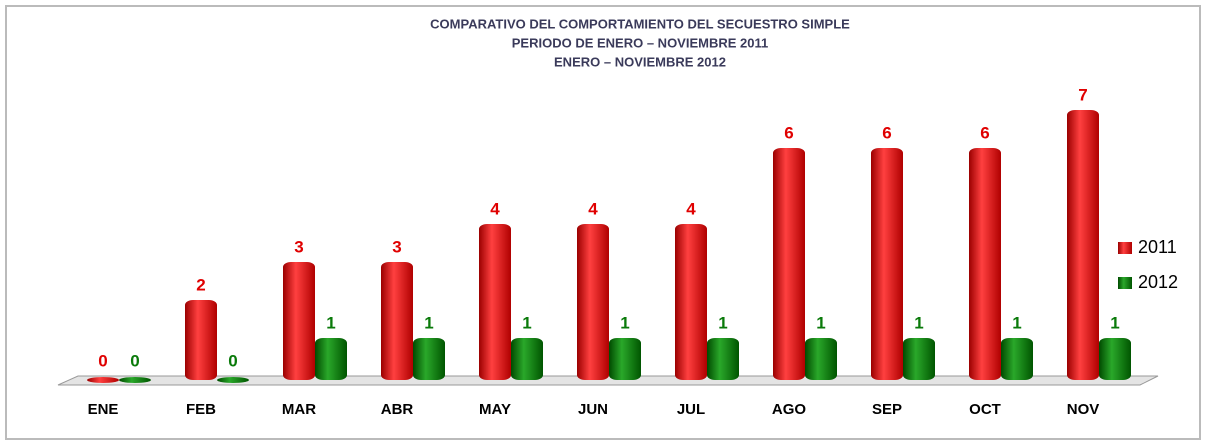 The width and height of the screenshot is (1206, 445). Describe the element at coordinates (299, 409) in the screenshot. I see `x-tick-label: MAR` at that location.